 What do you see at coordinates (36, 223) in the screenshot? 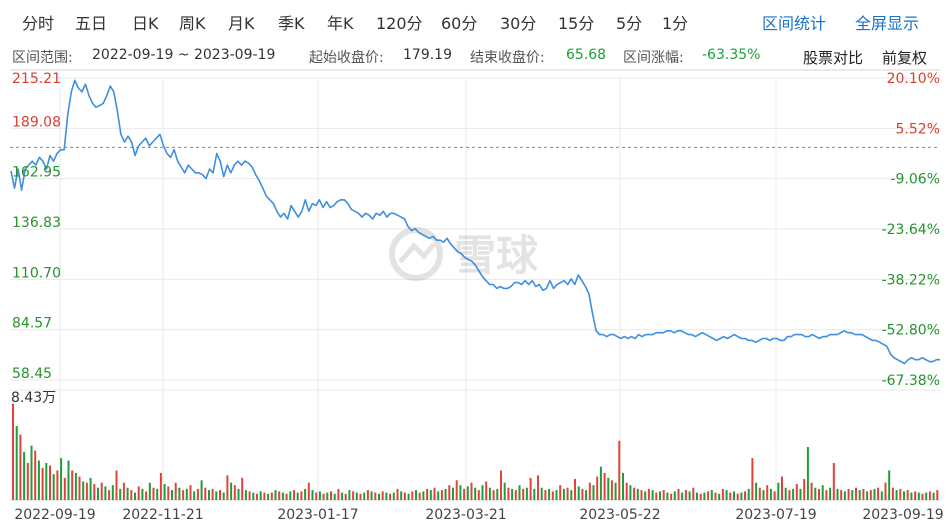
I see `price-axis-label: 136.83` at bounding box center [36, 223].